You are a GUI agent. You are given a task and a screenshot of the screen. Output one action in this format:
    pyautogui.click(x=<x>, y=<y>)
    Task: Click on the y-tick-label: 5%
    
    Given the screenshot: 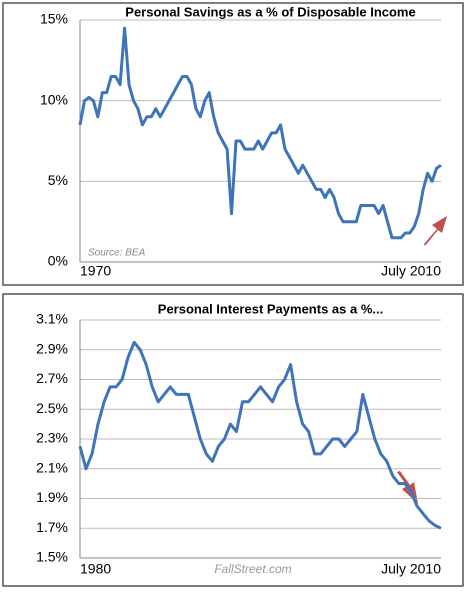 What is the action you would take?
    pyautogui.click(x=58, y=180)
    